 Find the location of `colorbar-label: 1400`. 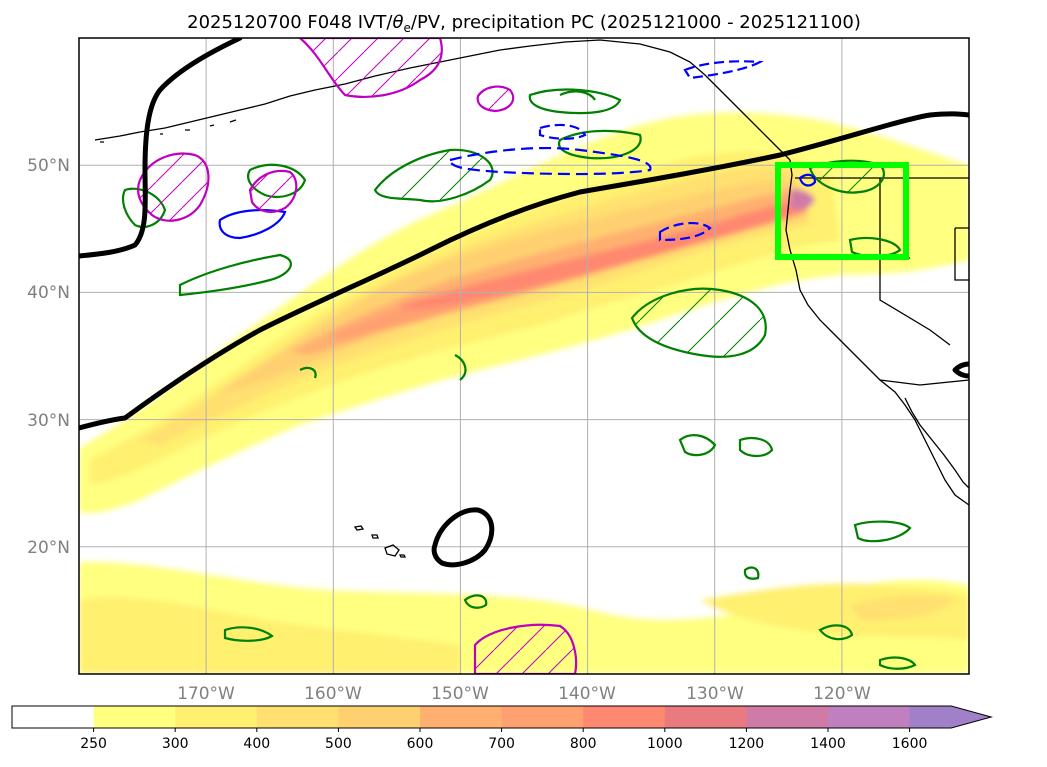

colorbar-label: 1400 is located at coordinates (828, 744).